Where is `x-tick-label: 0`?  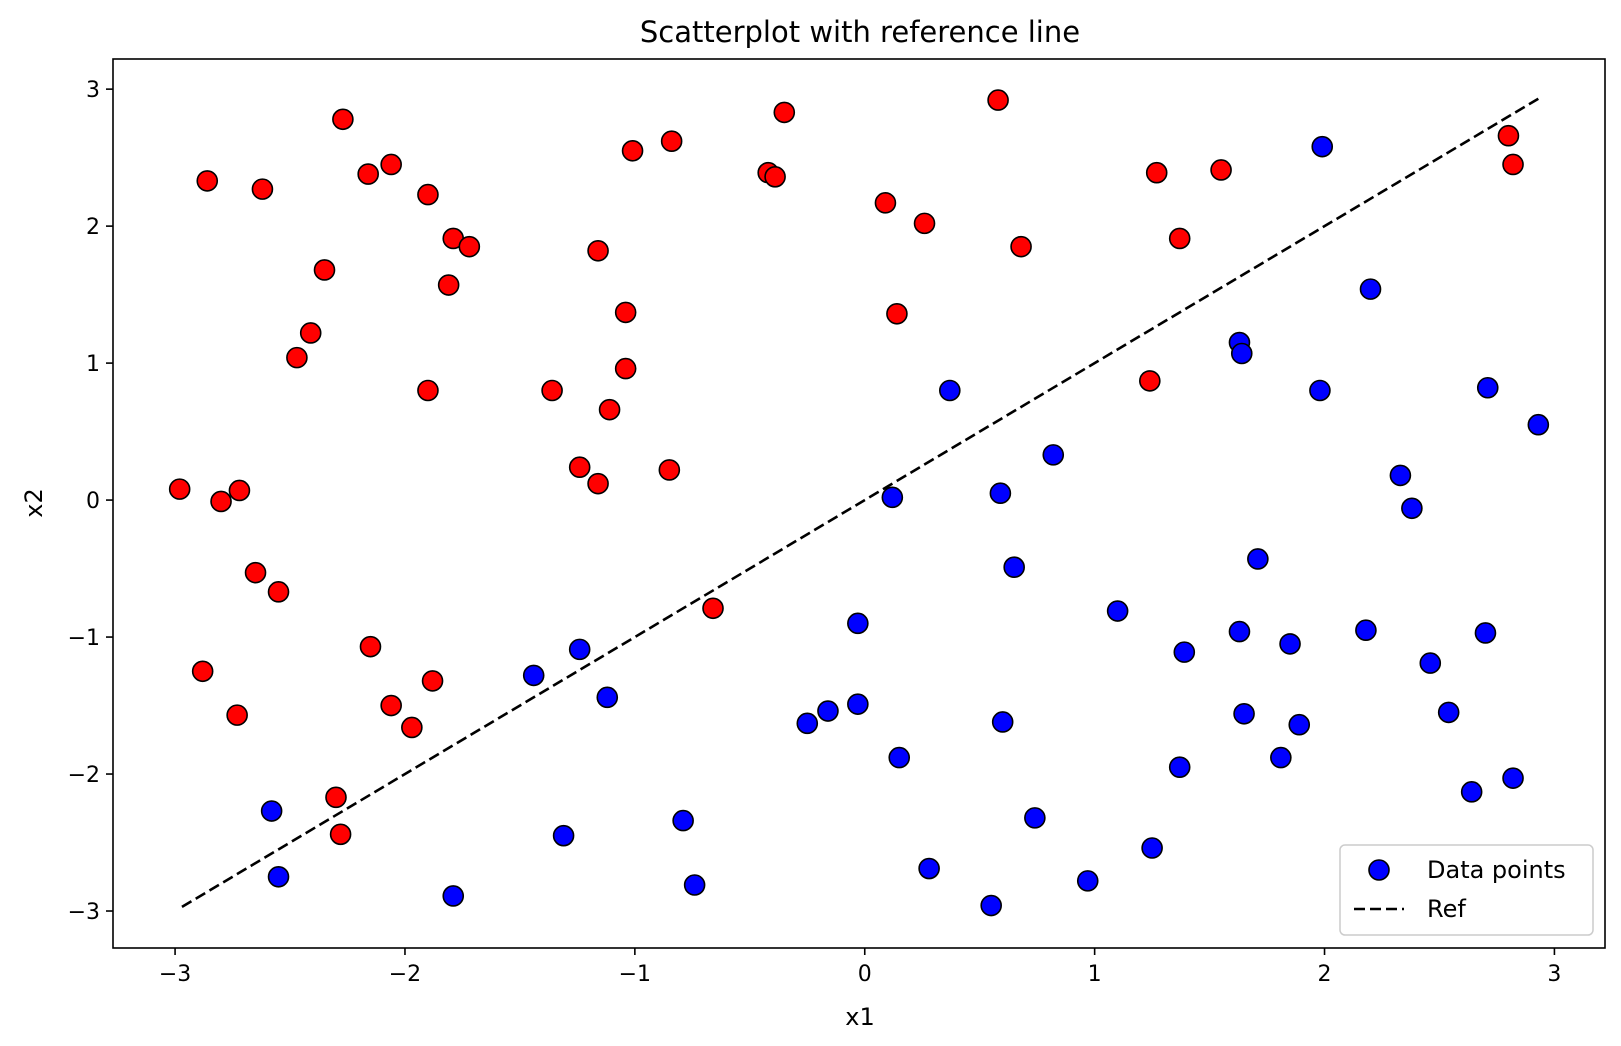
x-tick-label: 0 is located at coordinates (865, 974).